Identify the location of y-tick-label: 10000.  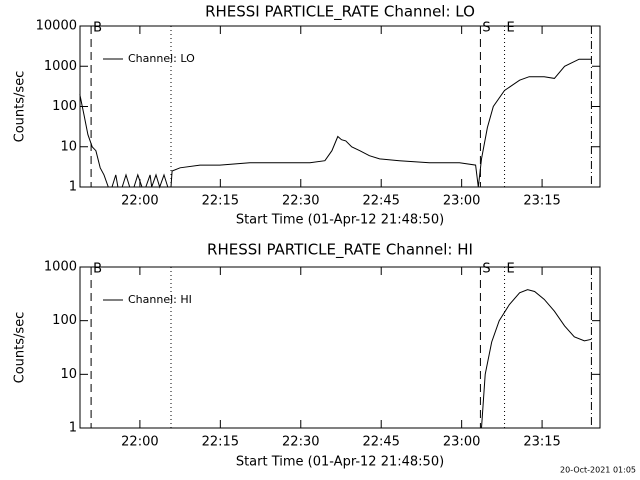
(56, 26).